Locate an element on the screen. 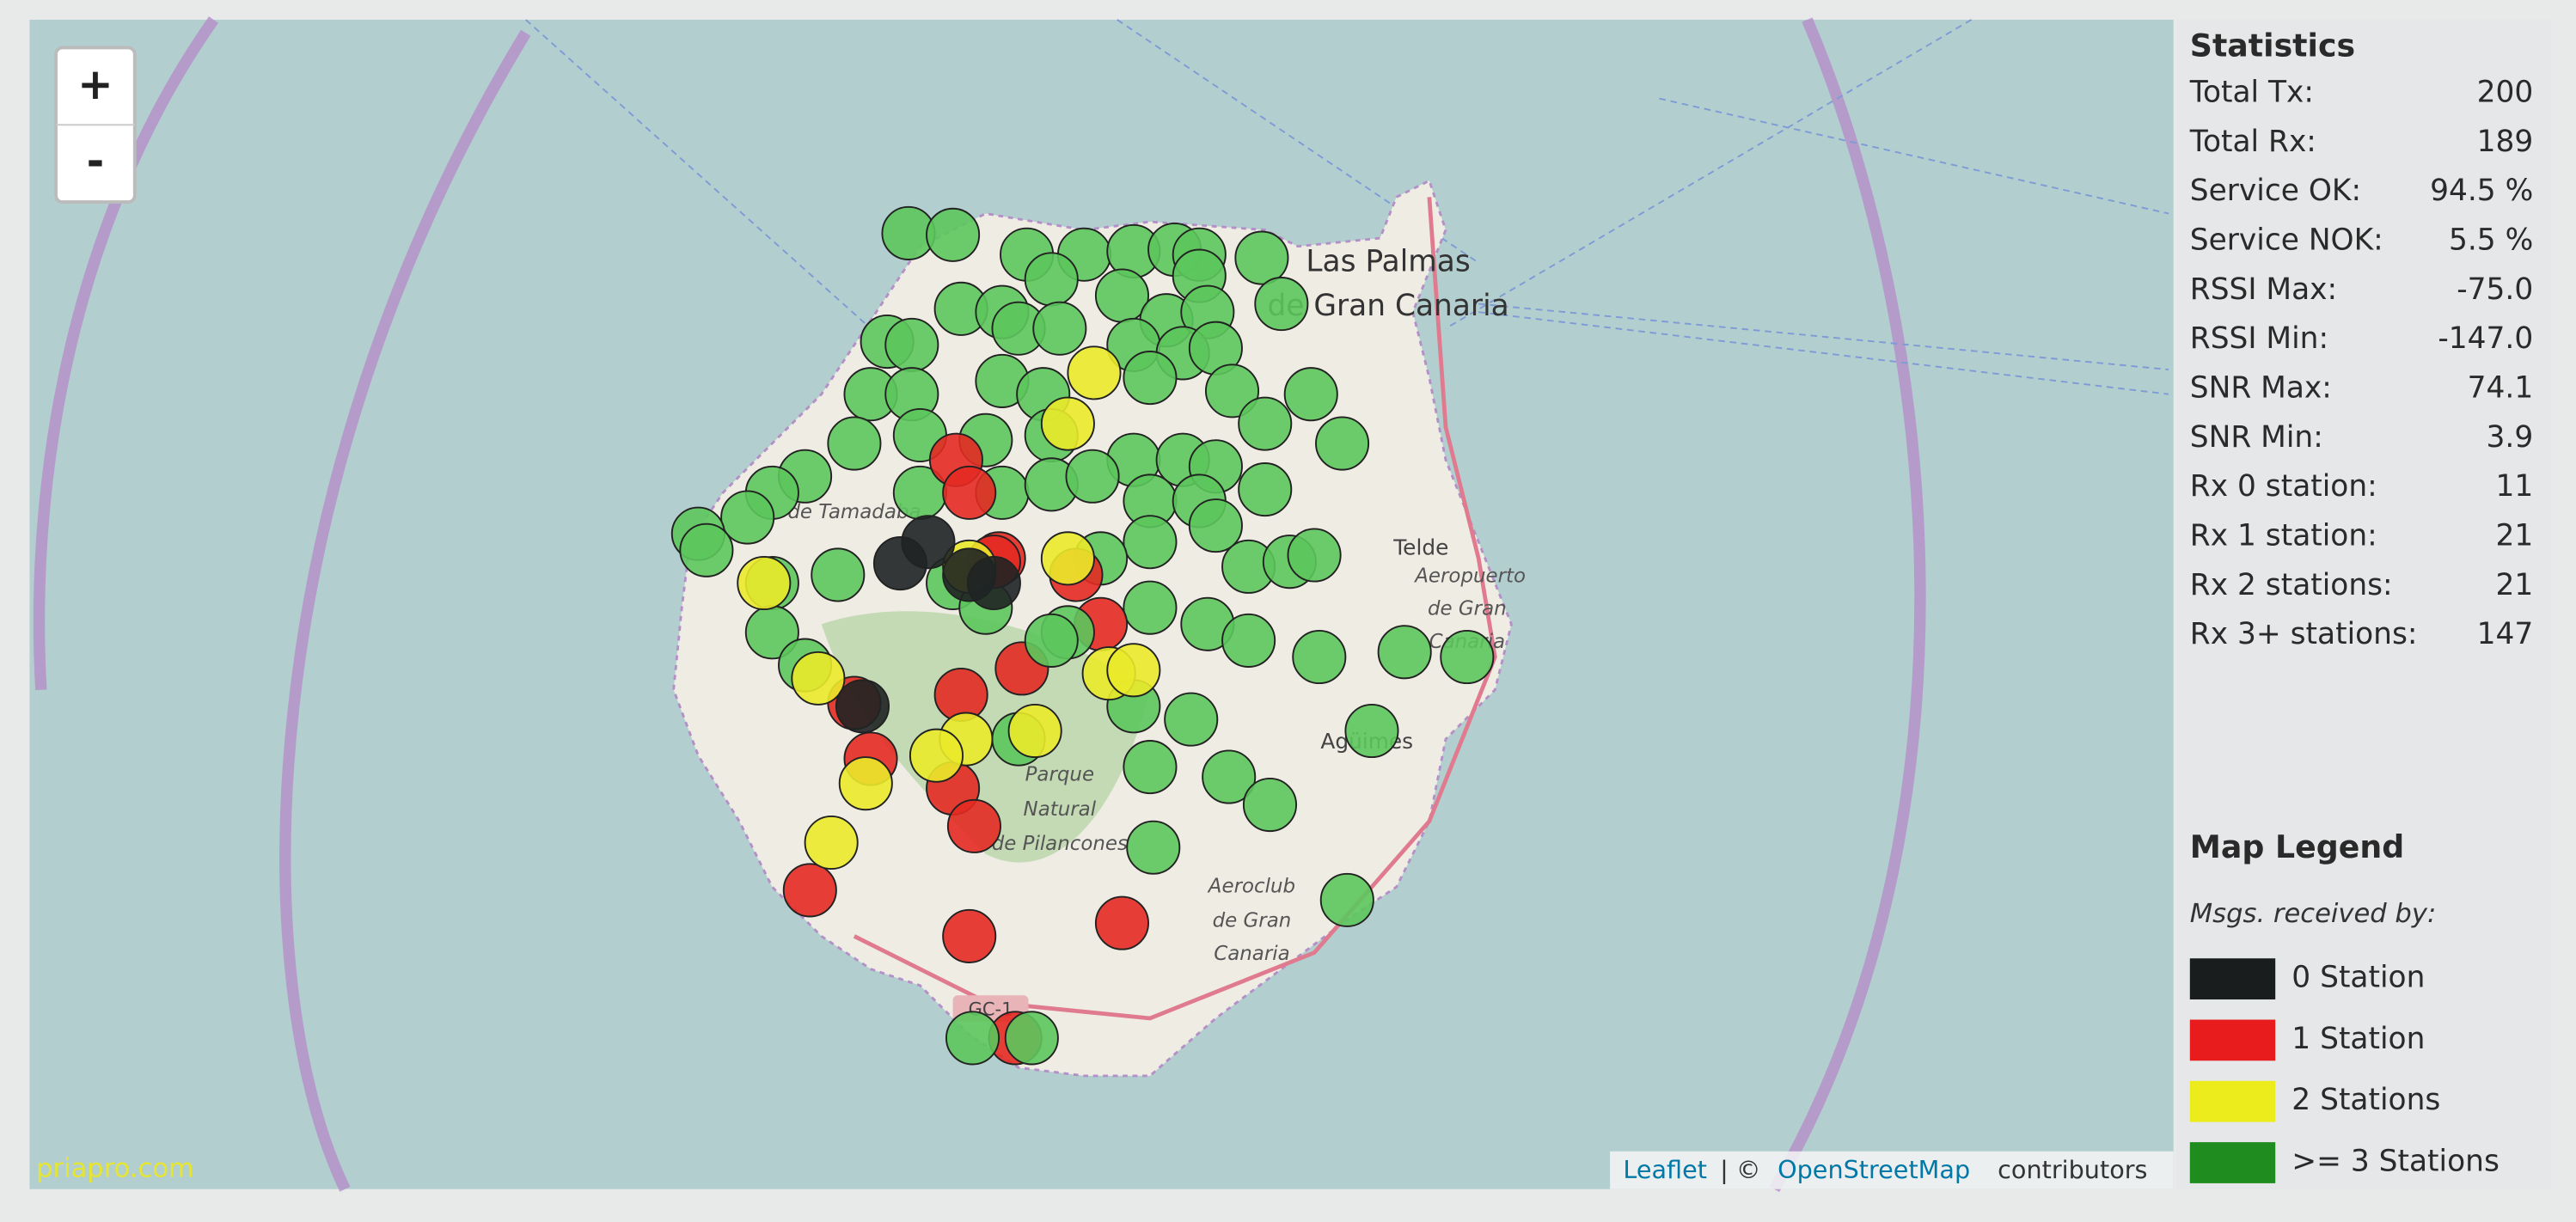 This screenshot has height=1222, width=2576. stat-value: -75.0 is located at coordinates (2495, 289).